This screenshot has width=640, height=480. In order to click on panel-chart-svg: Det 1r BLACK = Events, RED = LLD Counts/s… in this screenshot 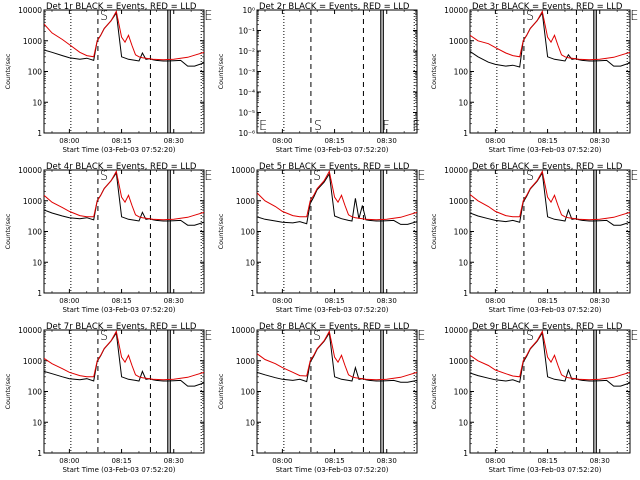, I will do `click(108, 78)`.